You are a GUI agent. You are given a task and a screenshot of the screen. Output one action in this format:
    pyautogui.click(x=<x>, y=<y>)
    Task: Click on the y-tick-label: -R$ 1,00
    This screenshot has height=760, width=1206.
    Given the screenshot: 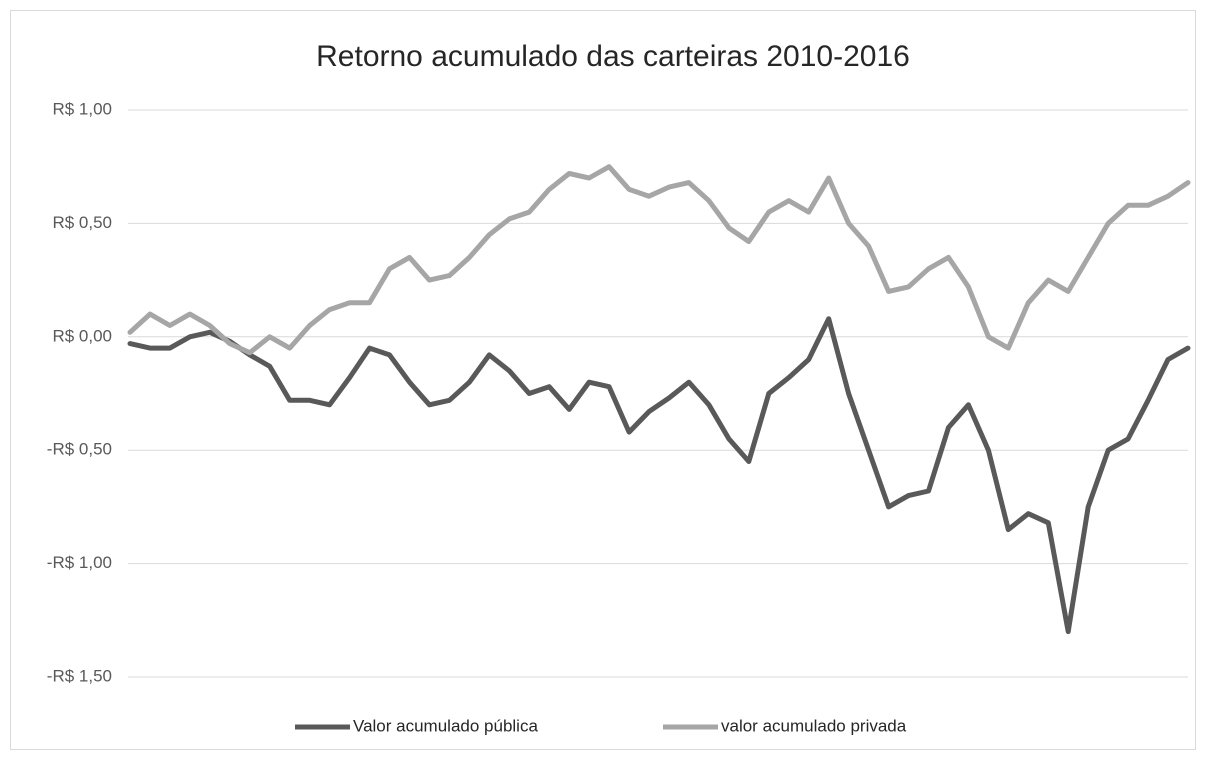 What is the action you would take?
    pyautogui.click(x=79, y=562)
    